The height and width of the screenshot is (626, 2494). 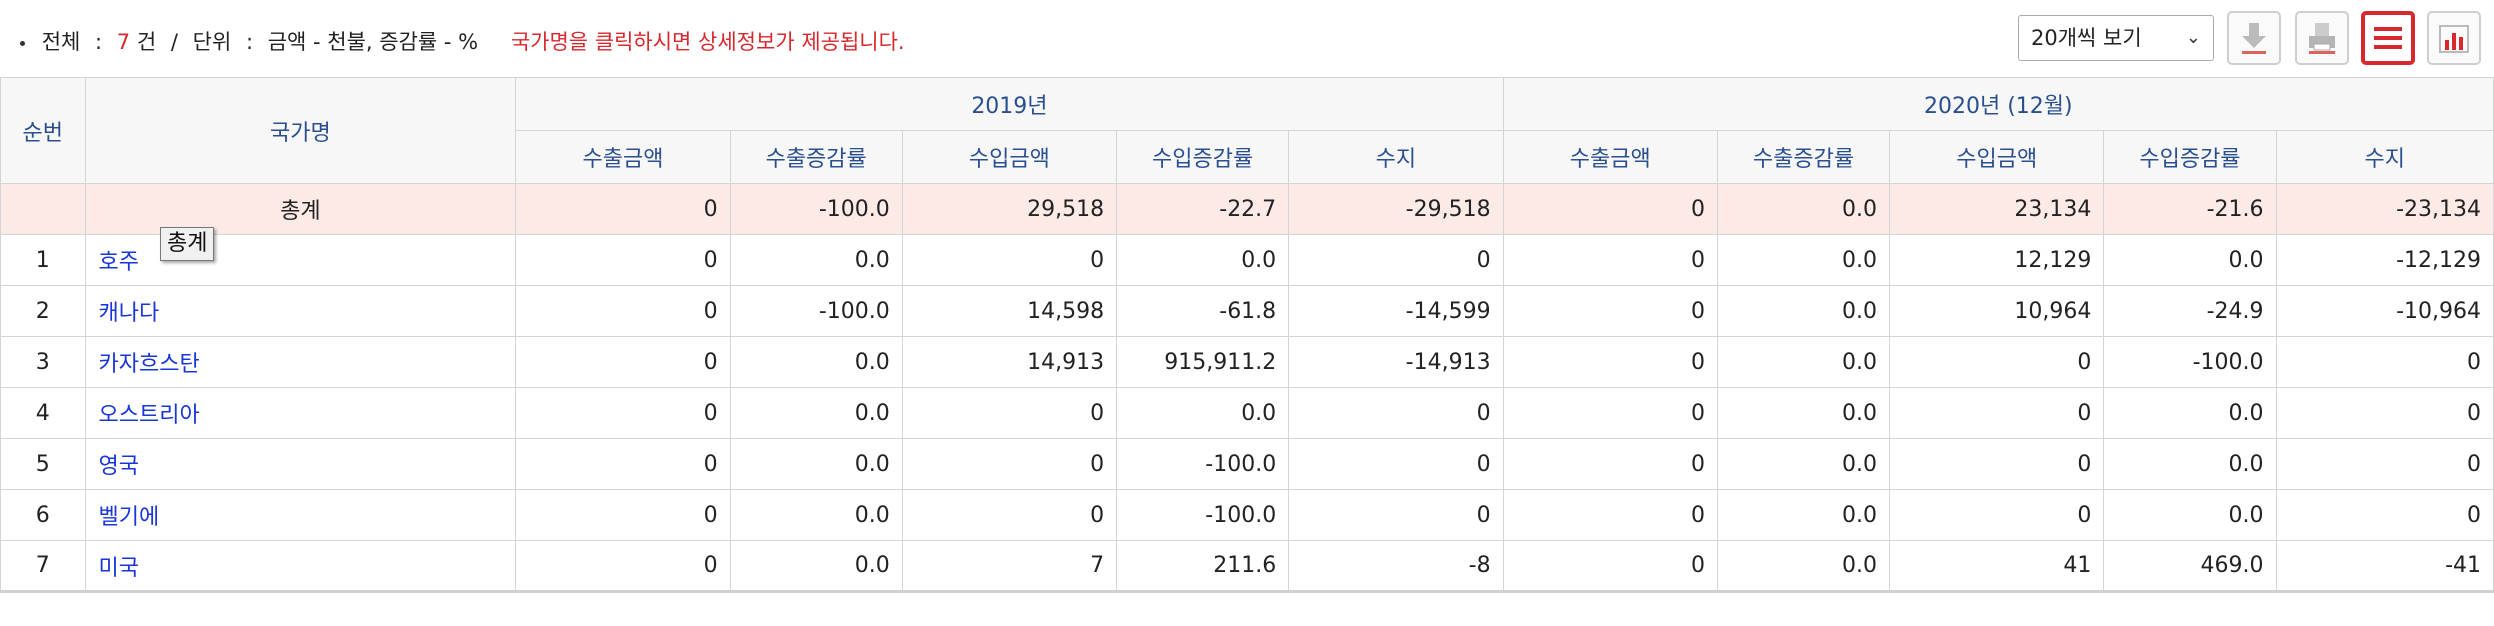 I want to click on value-cell: 7, so click(x=1009, y=566).